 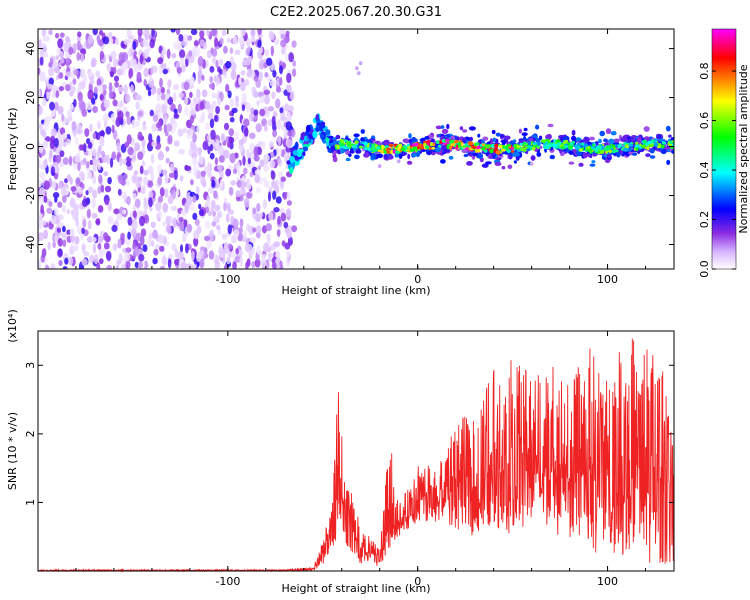 What do you see at coordinates (704, 71) in the screenshot?
I see `colorbar-tick-label: 0.8` at bounding box center [704, 71].